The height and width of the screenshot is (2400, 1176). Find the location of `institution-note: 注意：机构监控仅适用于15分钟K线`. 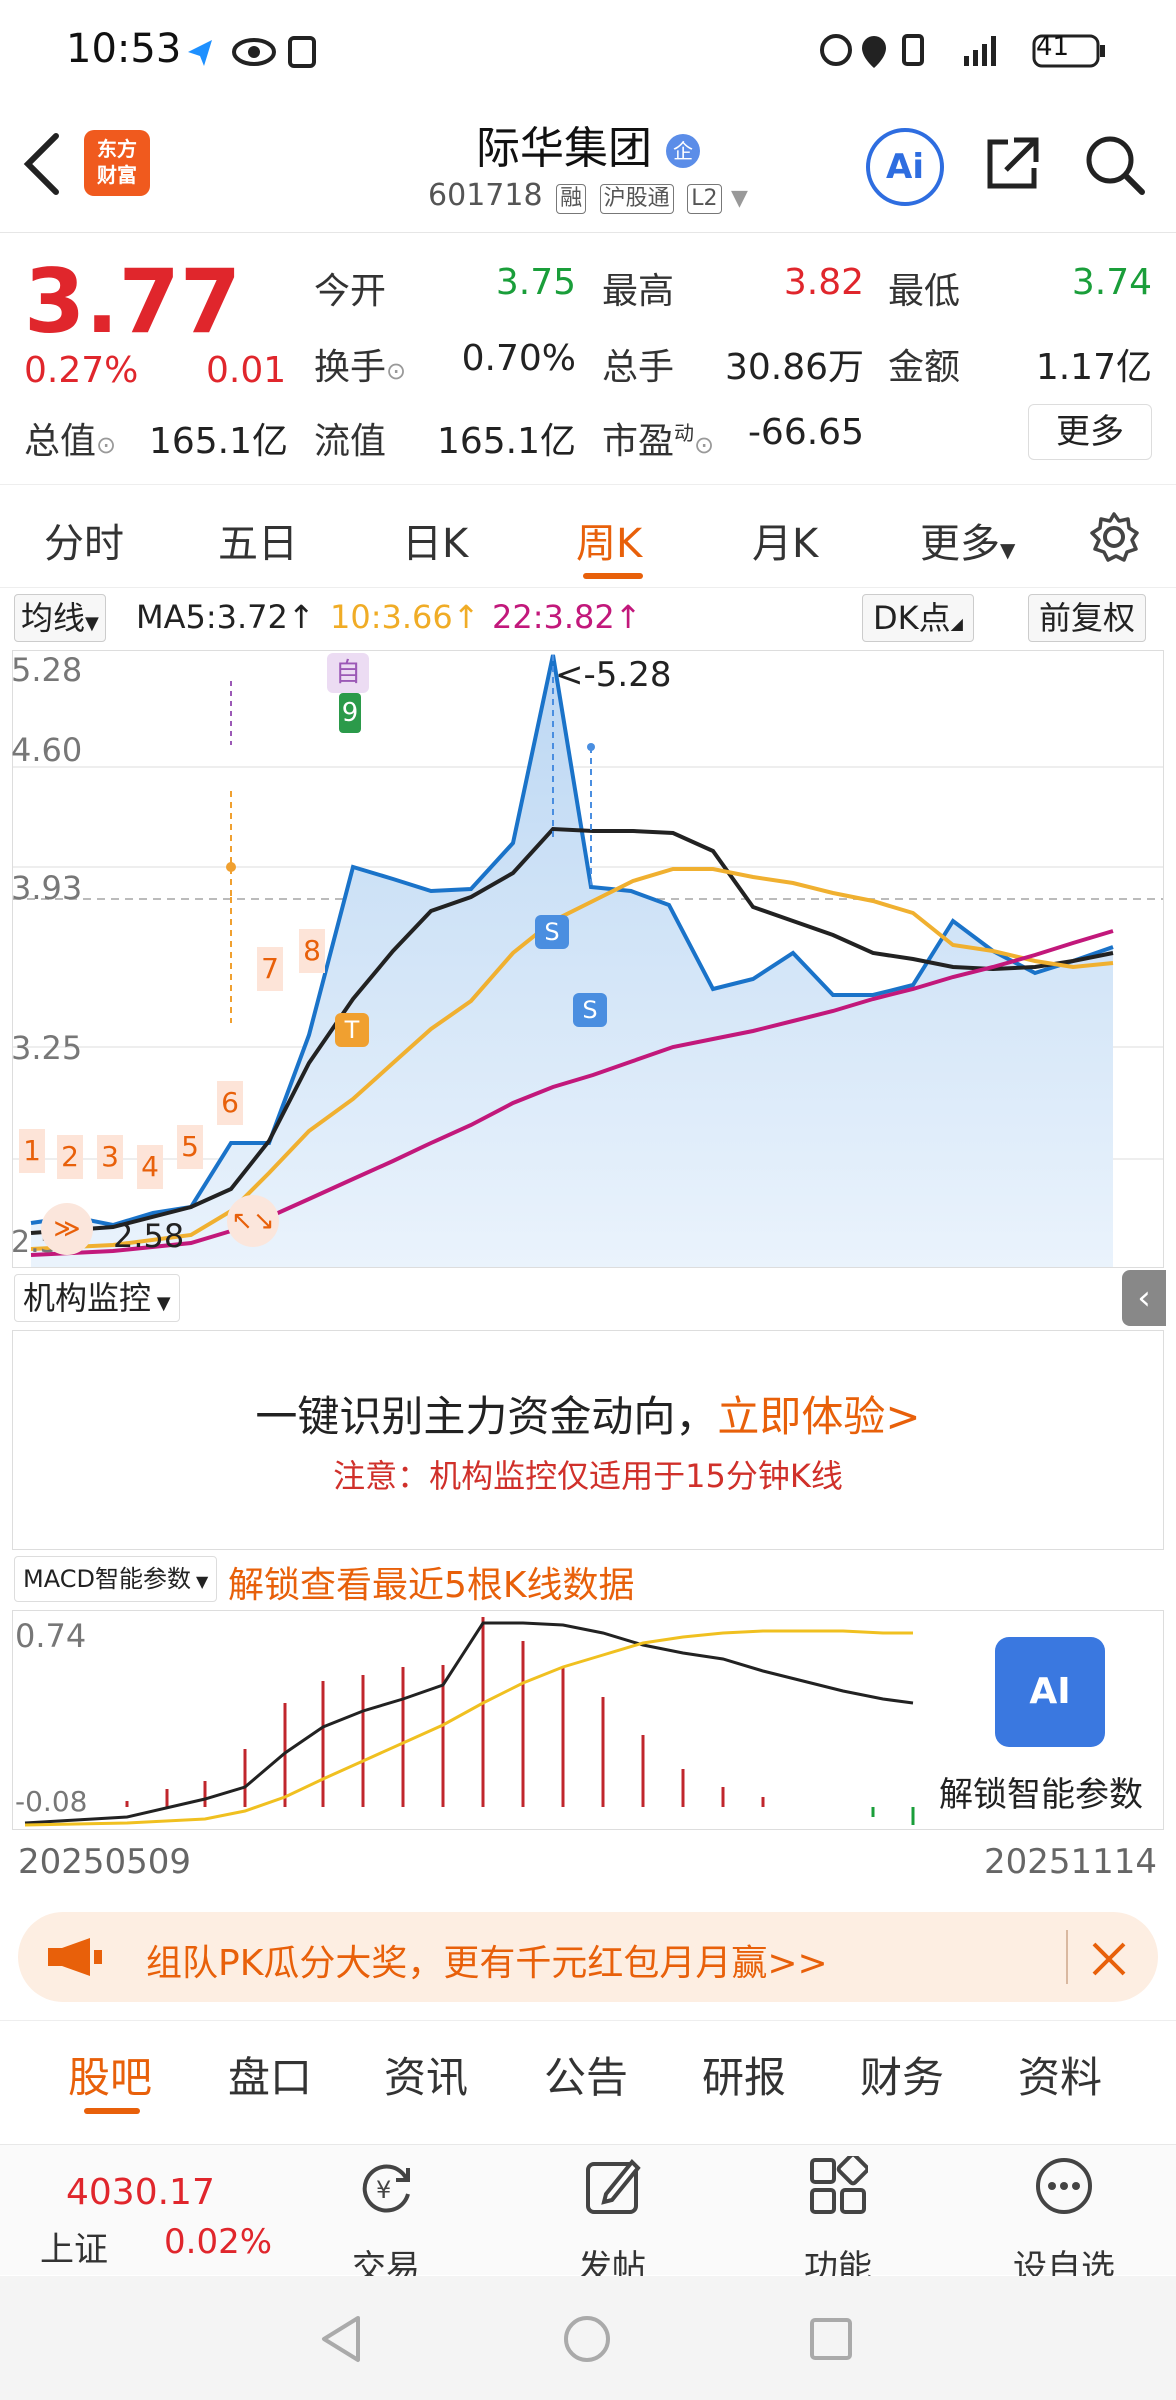

institution-note: 注意：机构监控仅适用于15分钟K线 is located at coordinates (588, 1476).